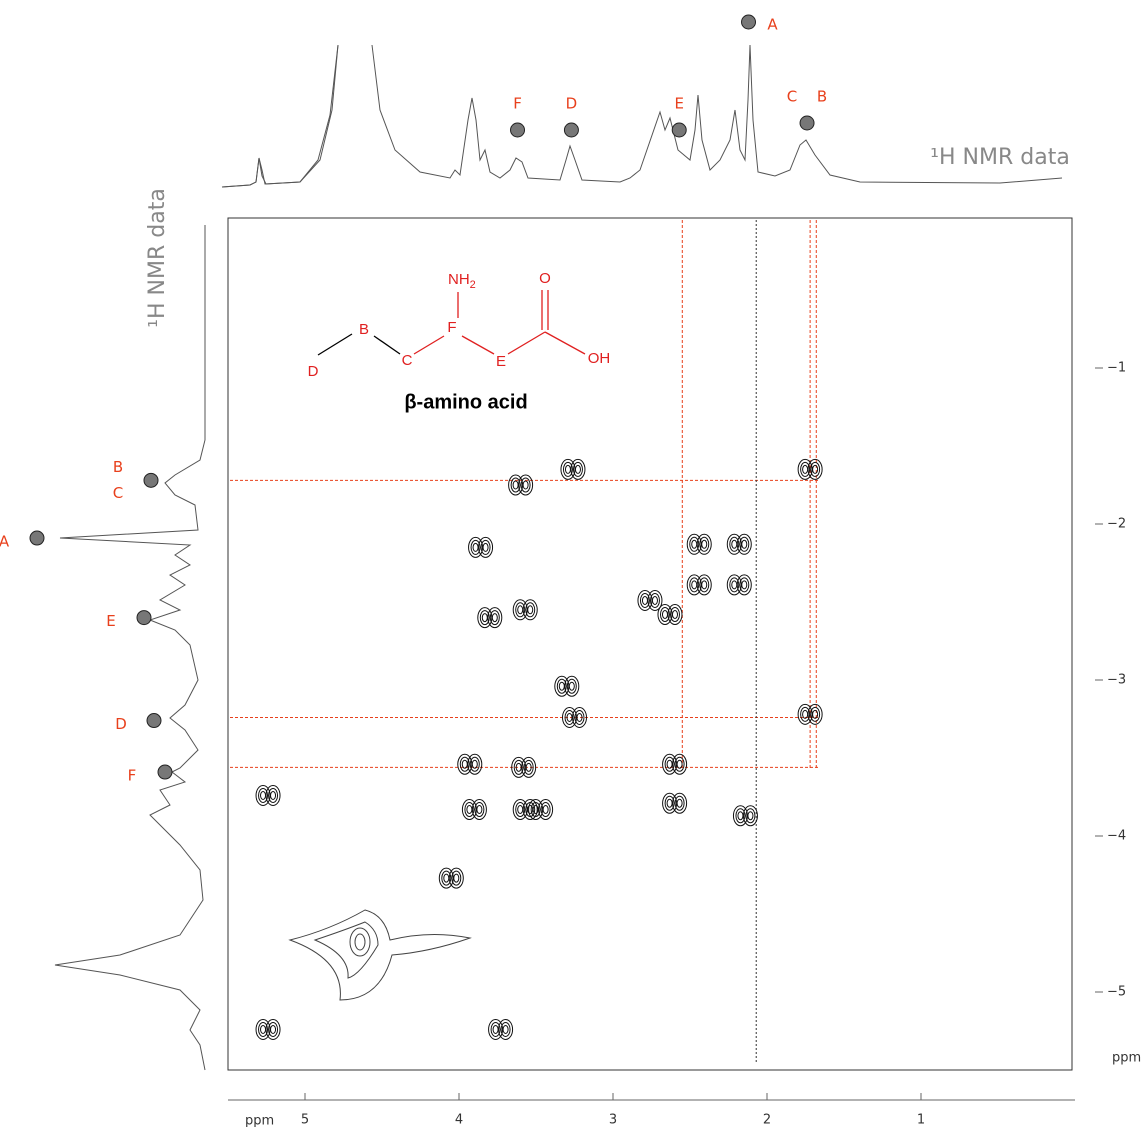 This screenshot has width=1144, height=1127. Describe the element at coordinates (451, 327) in the screenshot. I see `atom-label: F` at that location.